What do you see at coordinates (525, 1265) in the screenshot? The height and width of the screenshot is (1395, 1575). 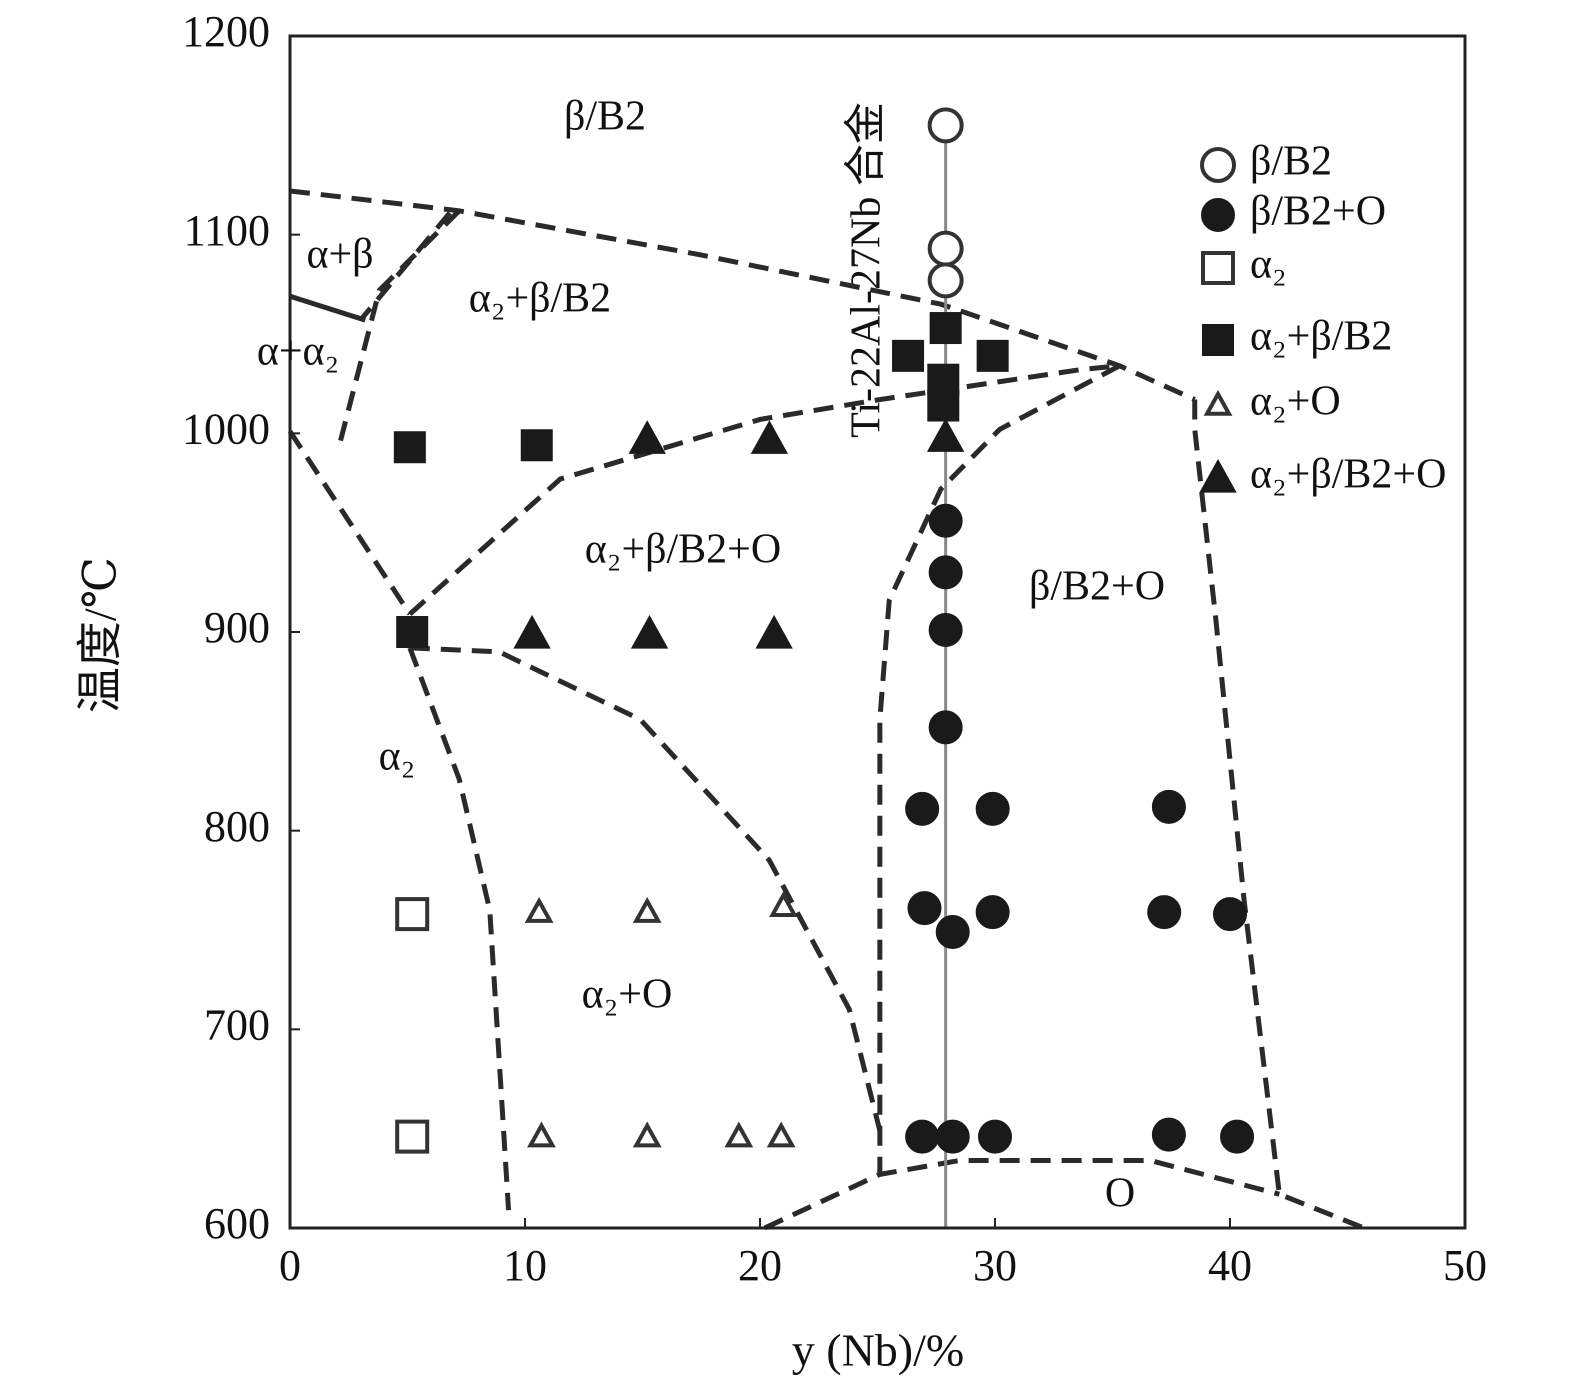 I see `x-tick-label: 10` at bounding box center [525, 1265].